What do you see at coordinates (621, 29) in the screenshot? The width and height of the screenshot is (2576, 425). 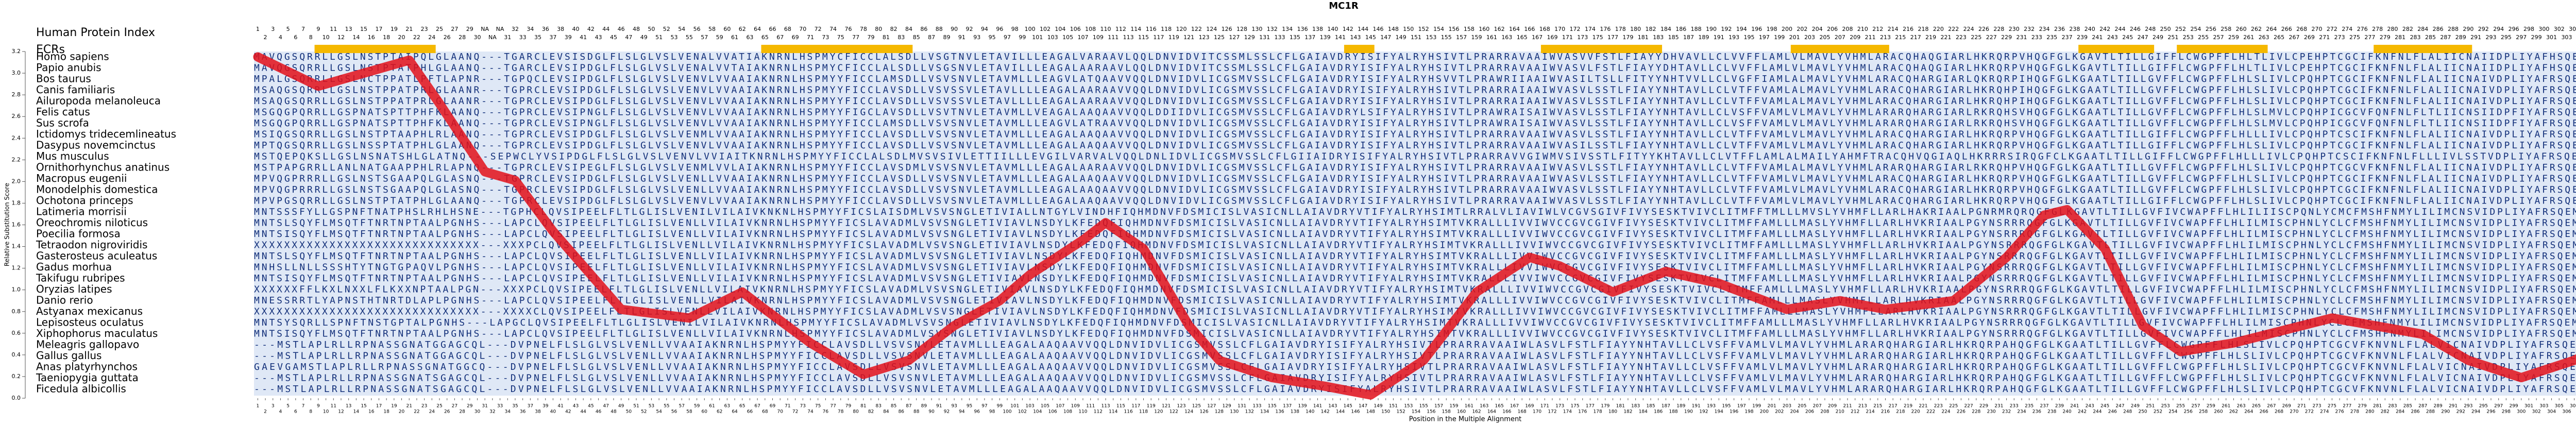 I see `index-label: 46` at bounding box center [621, 29].